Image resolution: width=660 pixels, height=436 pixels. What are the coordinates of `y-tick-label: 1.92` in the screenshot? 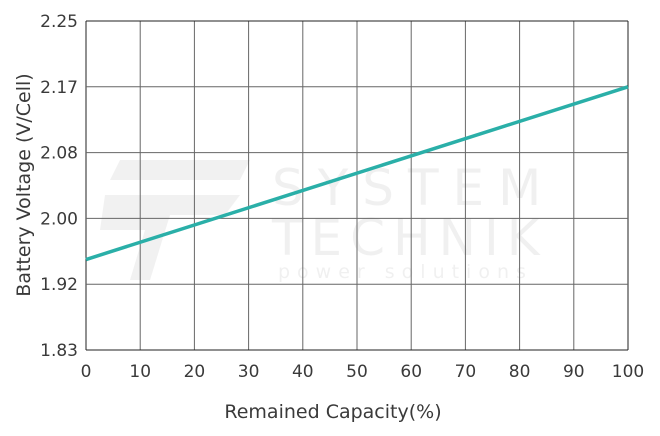 It's located at (59, 285).